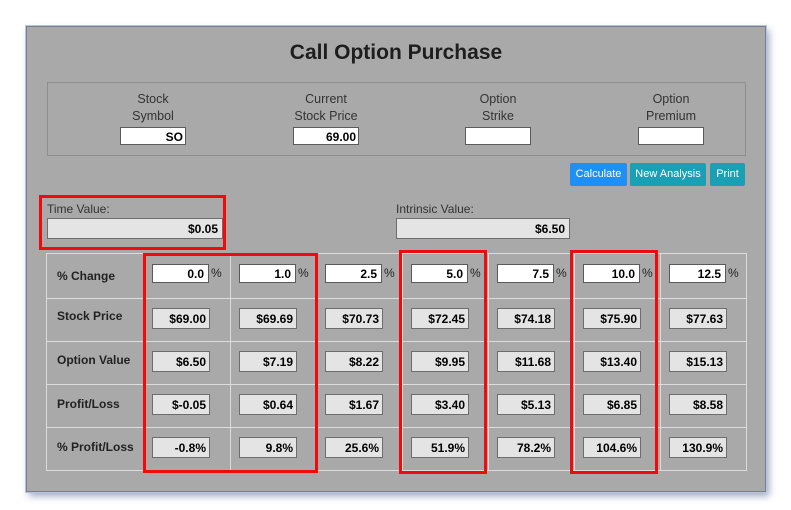 This screenshot has height=510, width=791. I want to click on row-label-pct-profit-loss: % Profit/Loss, so click(95, 447).